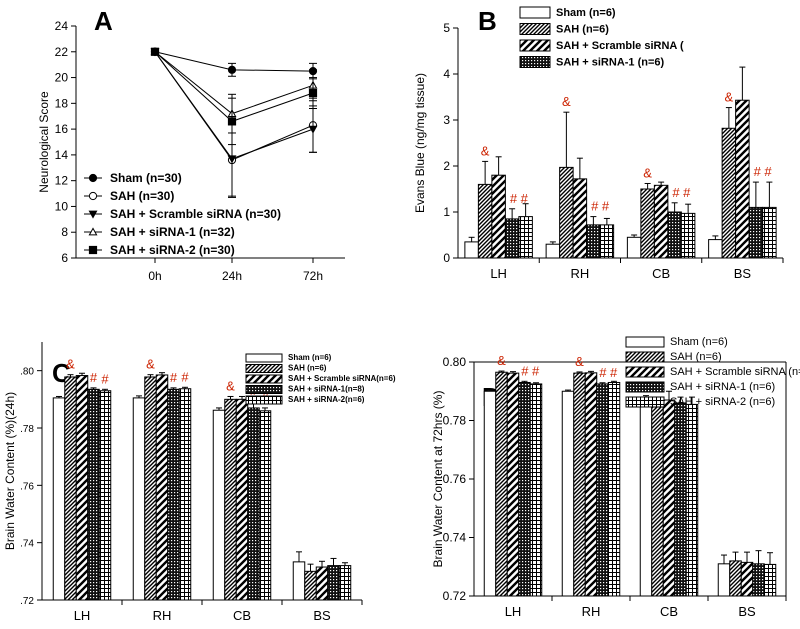 This screenshot has width=800, height=629. Describe the element at coordinates (446, 258) in the screenshot. I see `y-tick-label: 0` at that location.